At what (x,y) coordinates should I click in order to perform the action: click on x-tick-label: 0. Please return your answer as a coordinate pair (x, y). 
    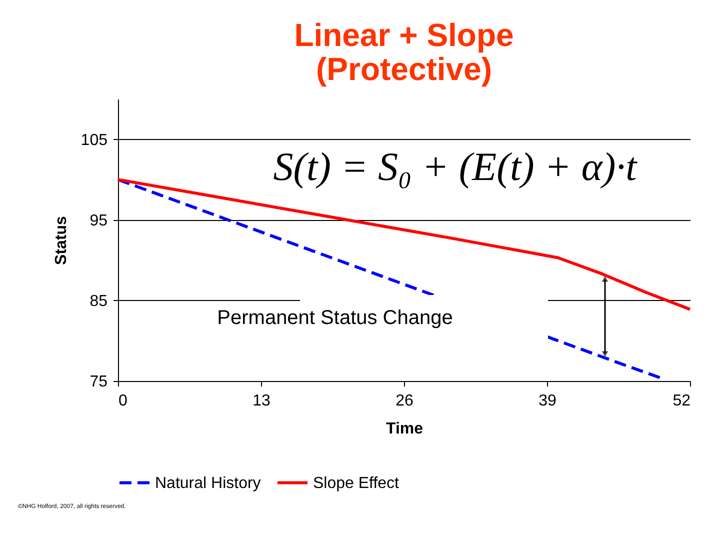
    Looking at the image, I should click on (123, 401).